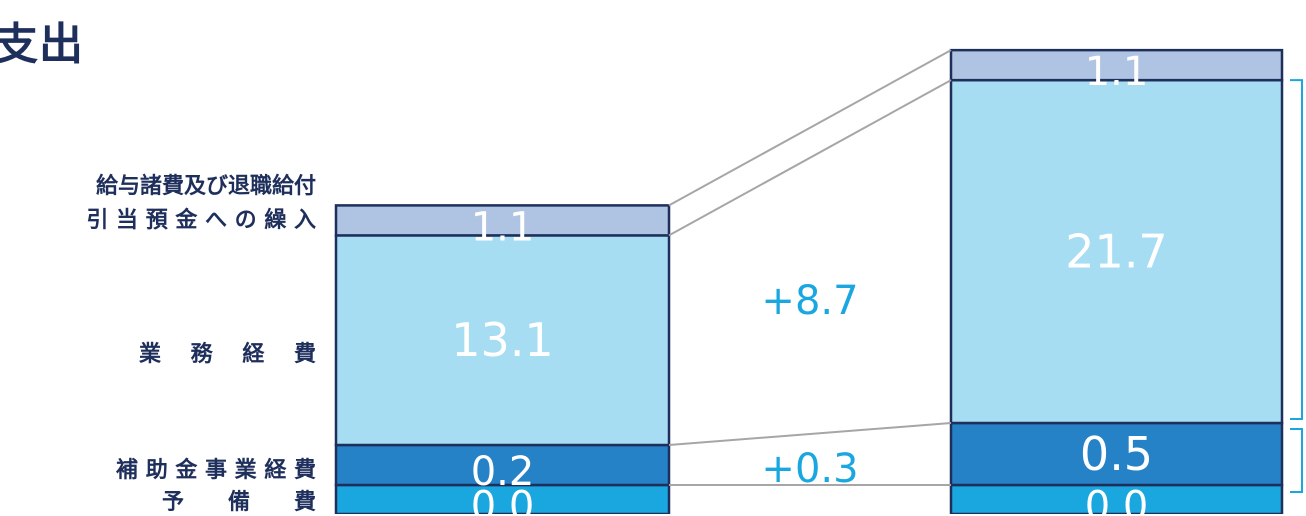  I want to click on bar-1-reserve, so click(1116, 498).